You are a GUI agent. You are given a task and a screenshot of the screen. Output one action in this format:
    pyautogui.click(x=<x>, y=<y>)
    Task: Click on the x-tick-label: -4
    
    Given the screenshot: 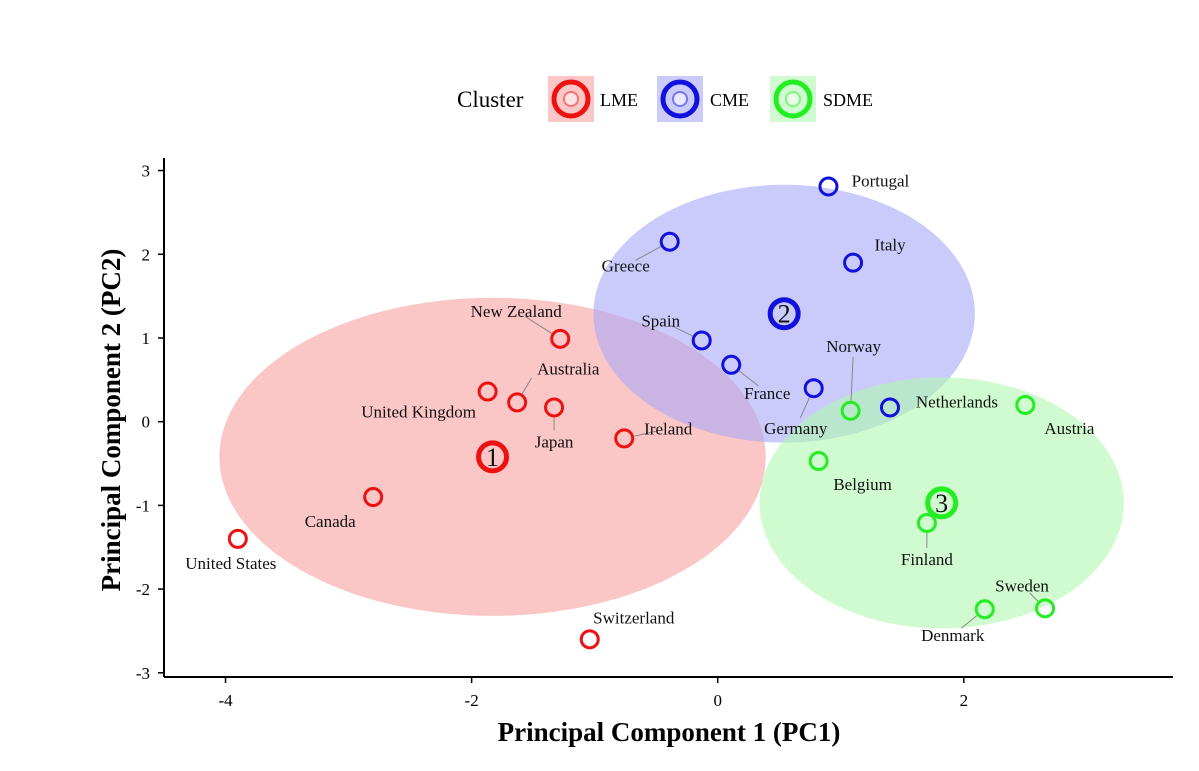 What is the action you would take?
    pyautogui.click(x=225, y=700)
    